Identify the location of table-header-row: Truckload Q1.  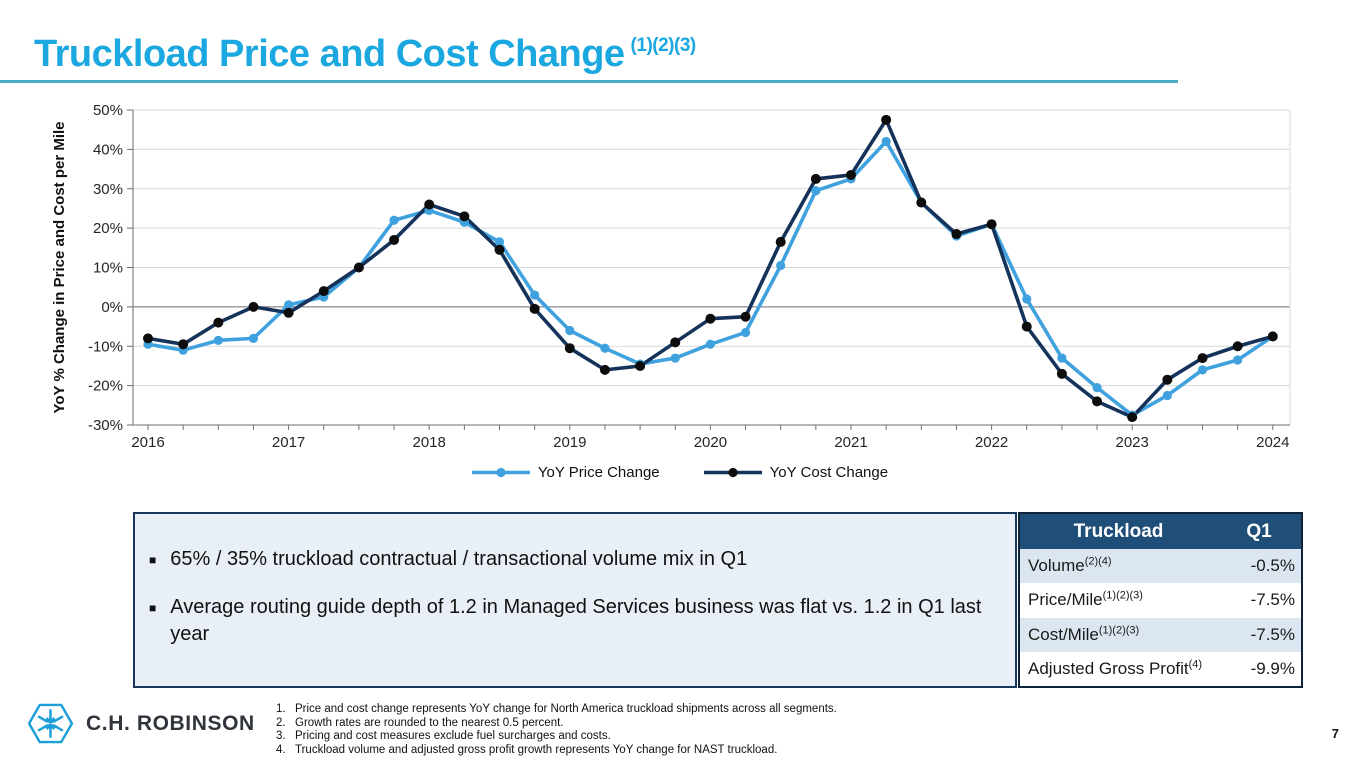
(1160, 531).